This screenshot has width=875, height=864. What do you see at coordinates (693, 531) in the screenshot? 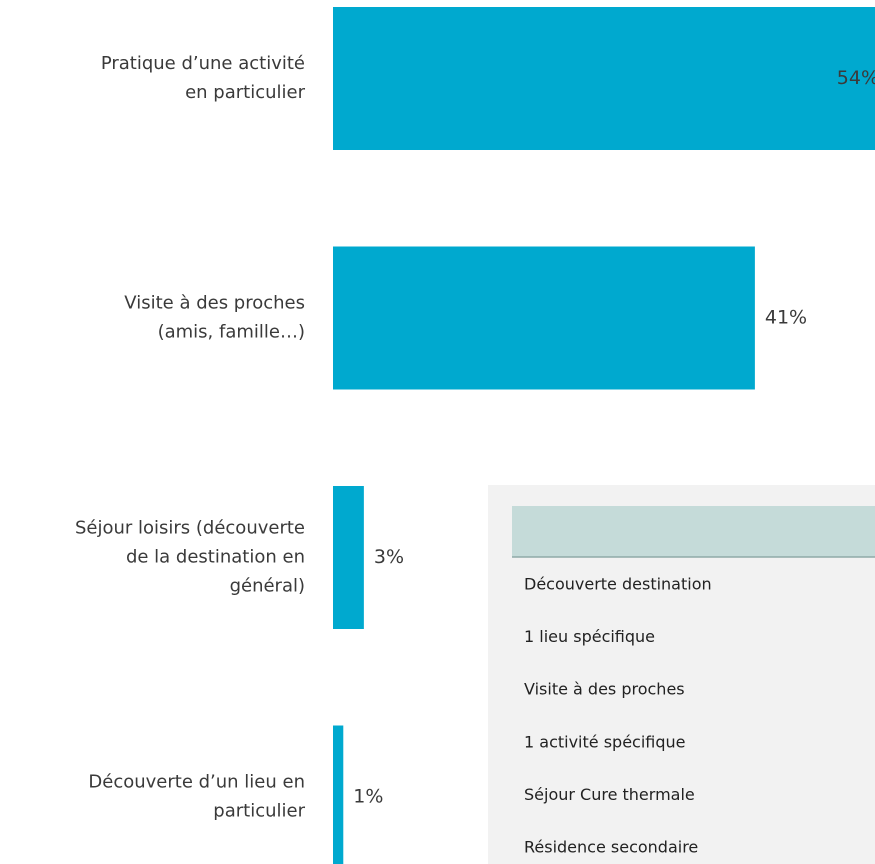
I see `table-header` at bounding box center [693, 531].